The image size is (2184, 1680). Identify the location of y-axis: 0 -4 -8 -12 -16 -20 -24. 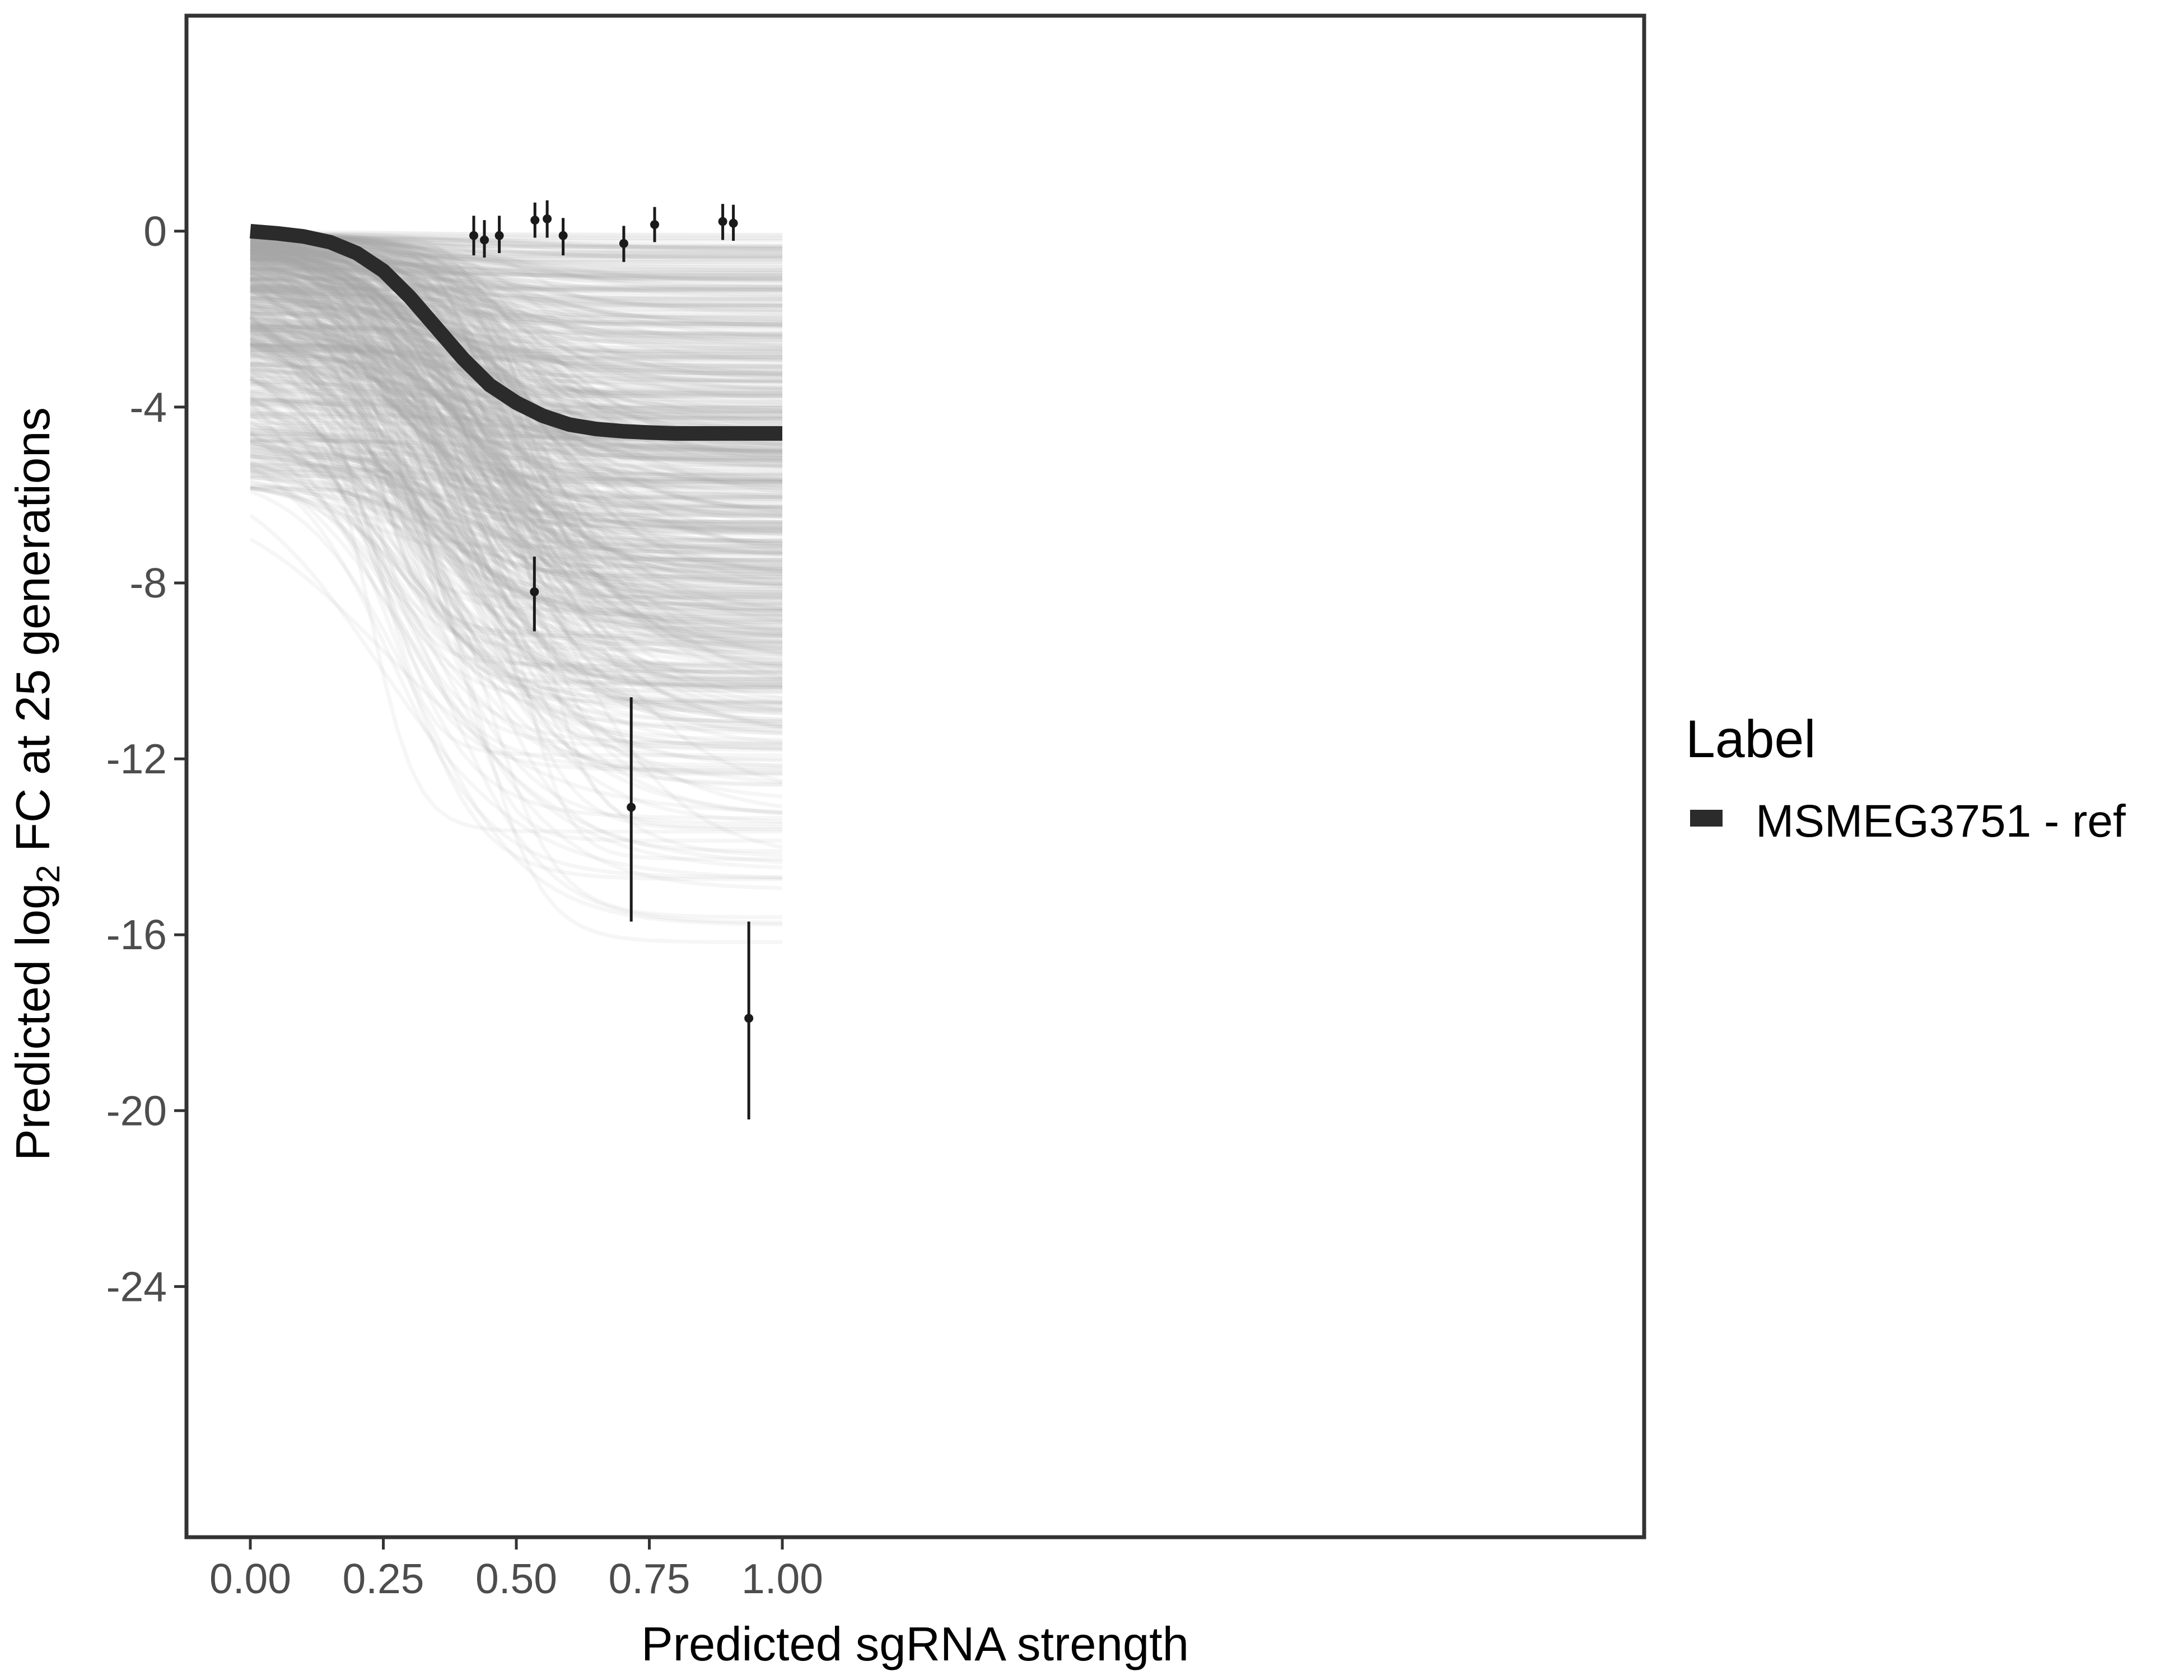
(146, 759).